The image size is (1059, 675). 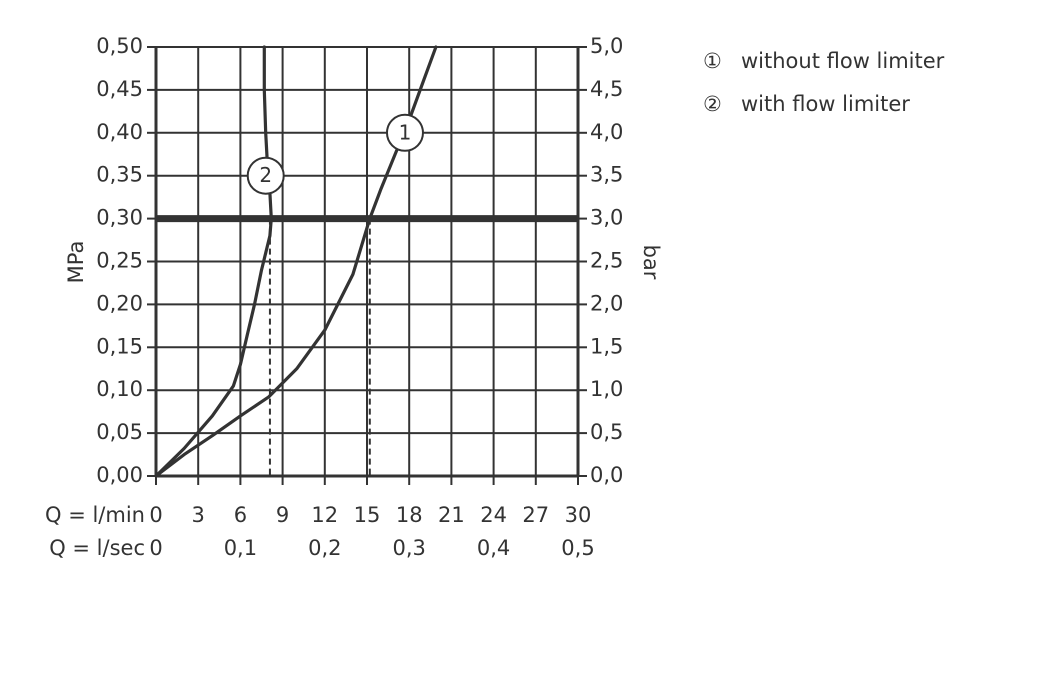 I want to click on x-secondary-tick-label: 0,3, so click(x=408, y=548).